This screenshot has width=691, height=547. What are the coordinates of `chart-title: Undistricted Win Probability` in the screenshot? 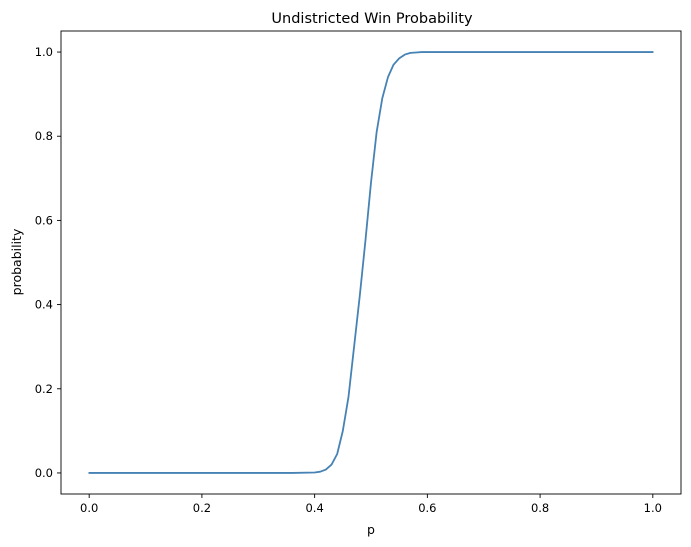 It's located at (372, 19).